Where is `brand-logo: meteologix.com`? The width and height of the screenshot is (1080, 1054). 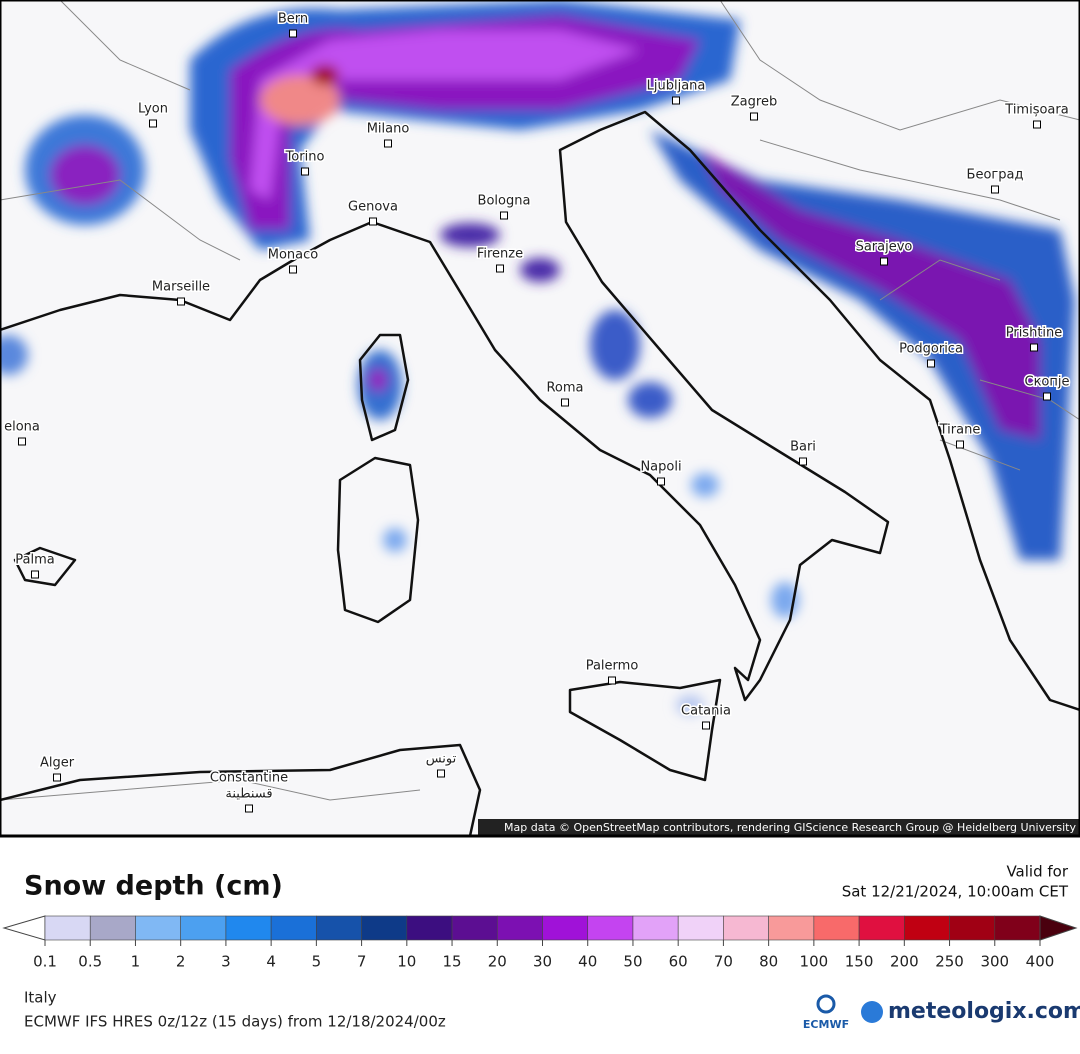 brand-logo: meteologix.com is located at coordinates (970, 1011).